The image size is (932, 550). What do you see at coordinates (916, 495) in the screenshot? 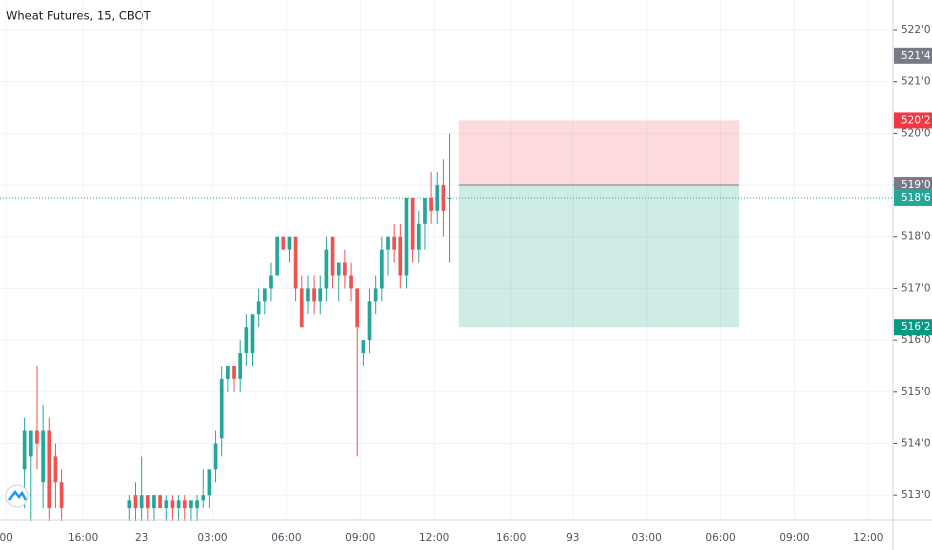
I see `y-tick-label: 513'0` at bounding box center [916, 495].